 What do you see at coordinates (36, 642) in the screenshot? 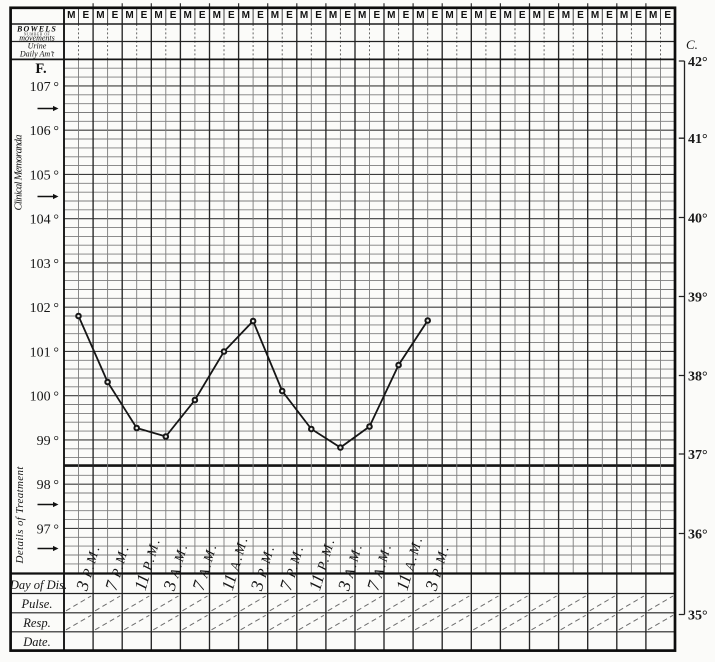
I see `svg-text: Date.` at bounding box center [36, 642].